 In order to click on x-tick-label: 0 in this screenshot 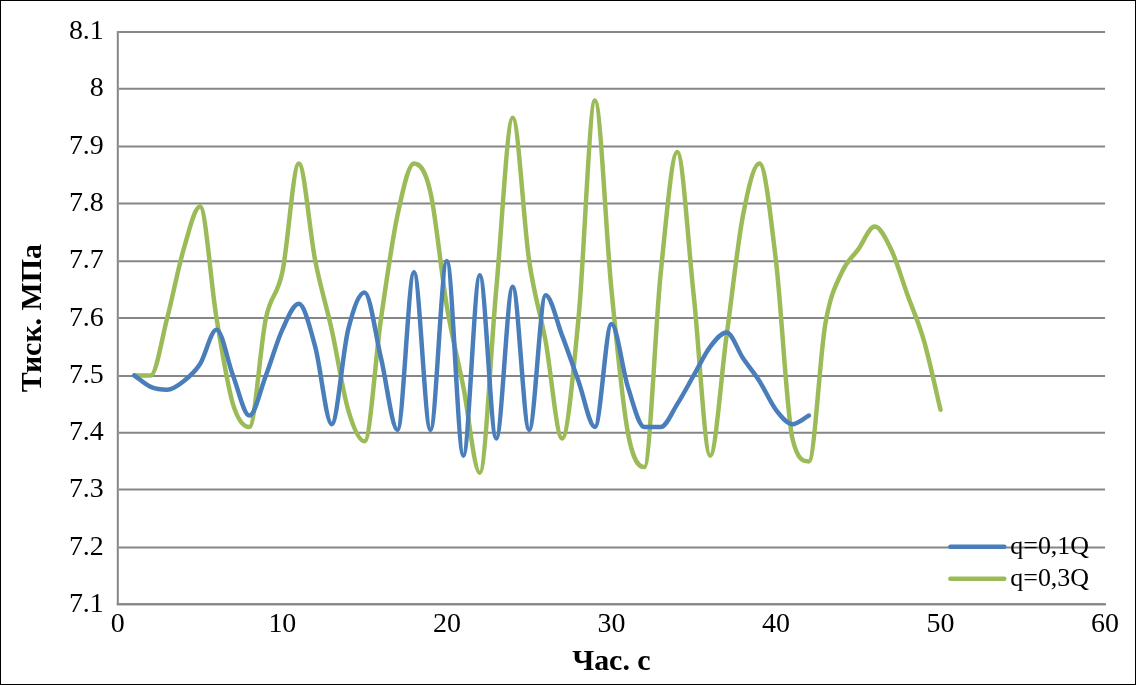, I will do `click(117, 622)`.